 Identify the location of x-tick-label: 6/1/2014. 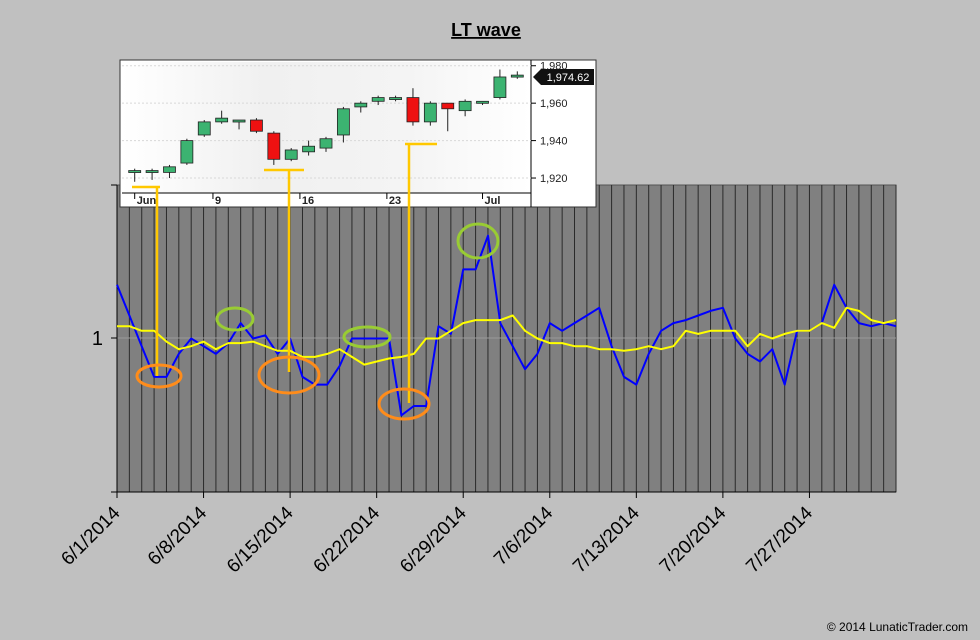
(90, 535).